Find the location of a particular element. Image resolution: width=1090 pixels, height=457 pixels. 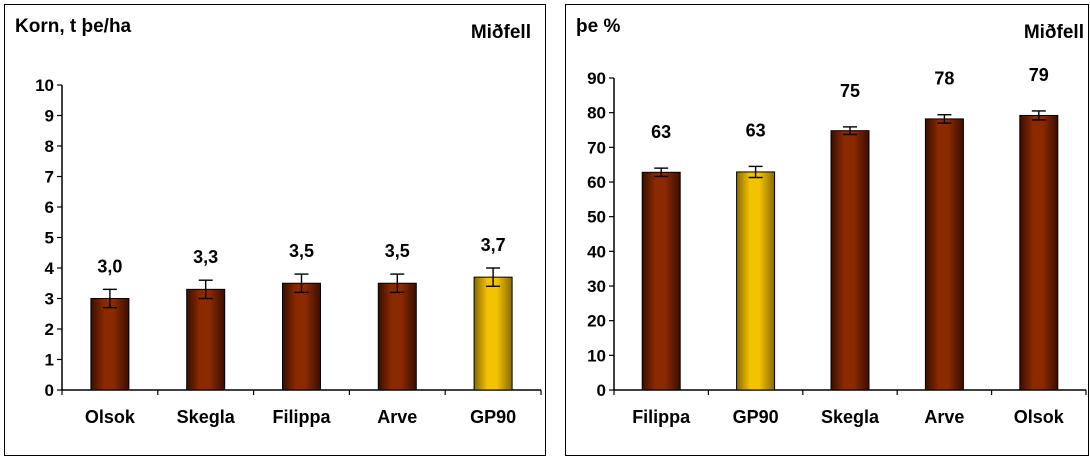

y-tick-label: 90 is located at coordinates (596, 78).